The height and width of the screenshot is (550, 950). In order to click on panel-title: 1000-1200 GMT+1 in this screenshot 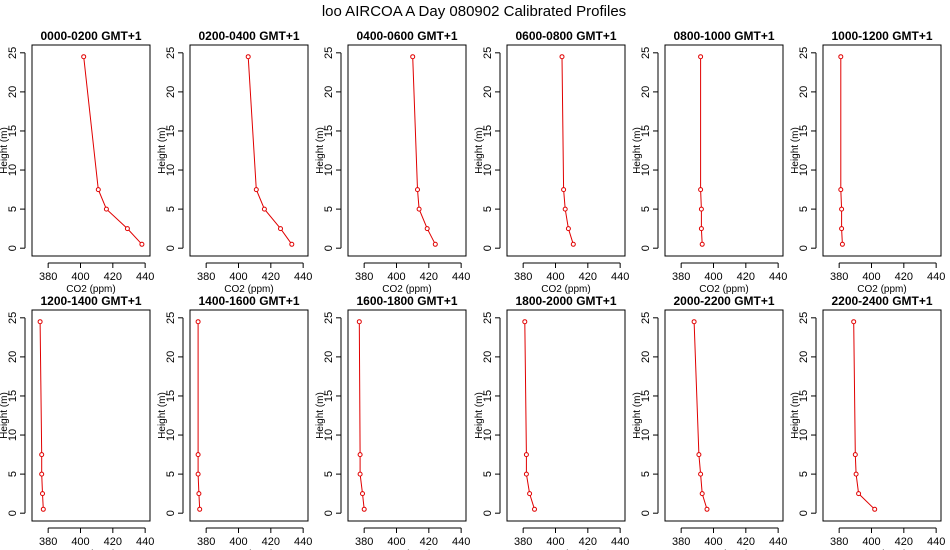, I will do `click(881, 36)`.